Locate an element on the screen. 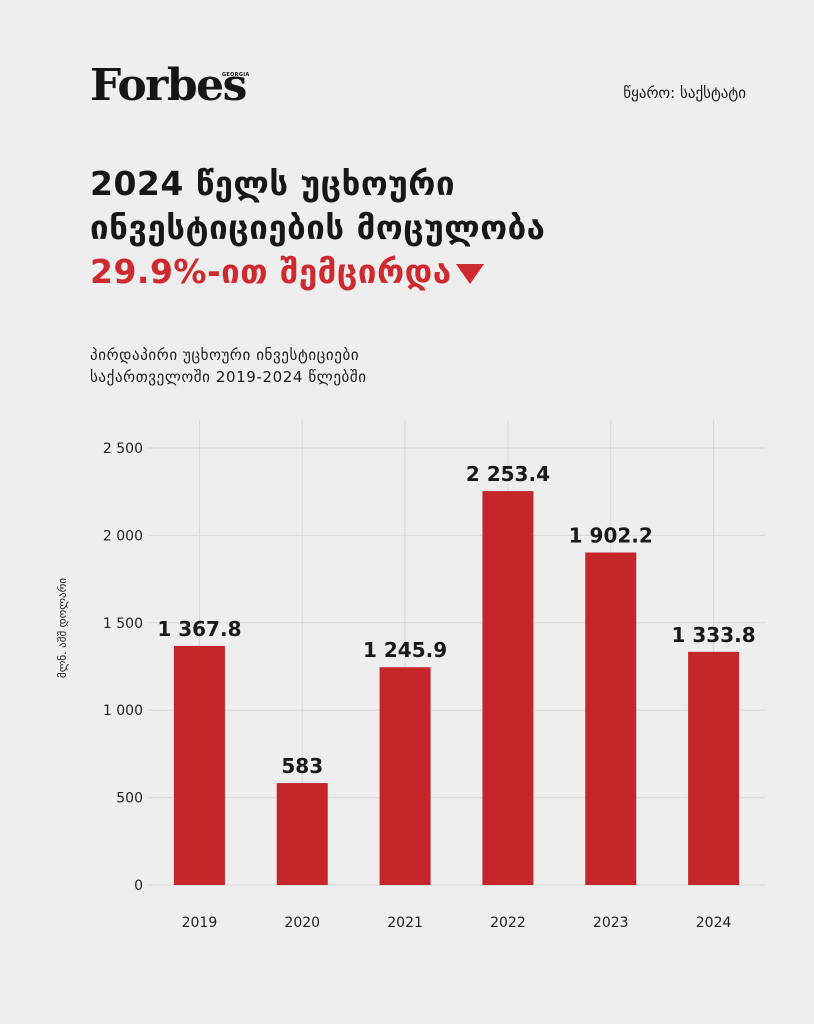  headline-line-3: 29.9%-ით შემცირდა is located at coordinates (420, 272).